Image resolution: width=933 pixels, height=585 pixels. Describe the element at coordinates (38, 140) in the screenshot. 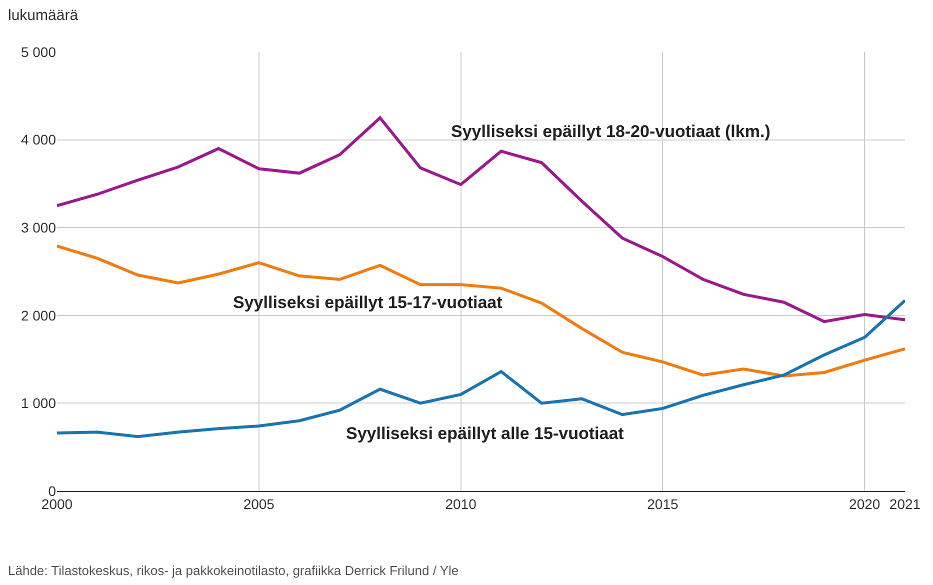

I see `y-tick-label: 4 000` at that location.